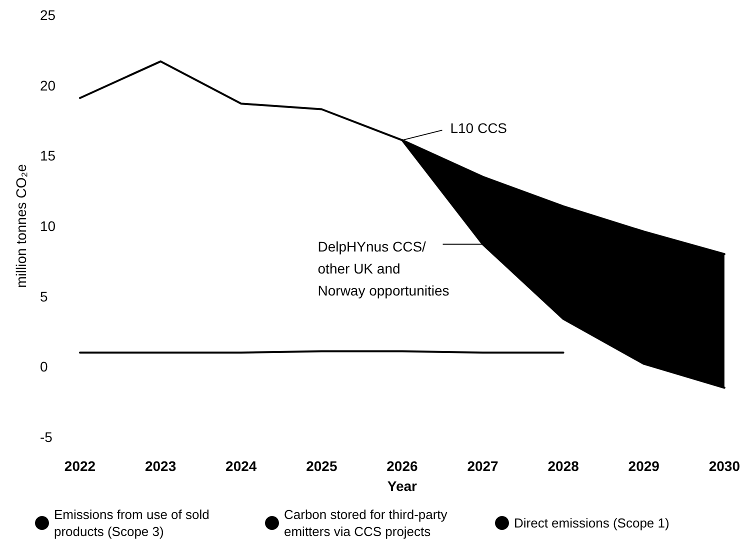  I want to click on x-tick-label: 2028, so click(564, 466).